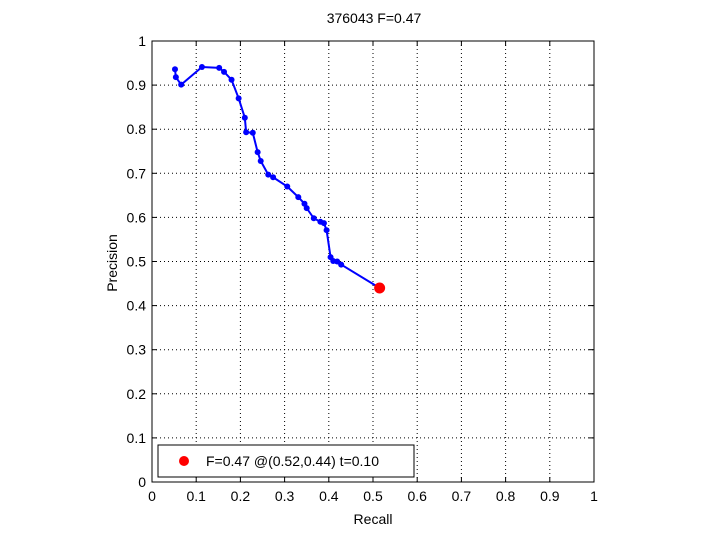 The image size is (720, 540). What do you see at coordinates (137, 173) in the screenshot?
I see `y-tick-label: 0.7` at bounding box center [137, 173].